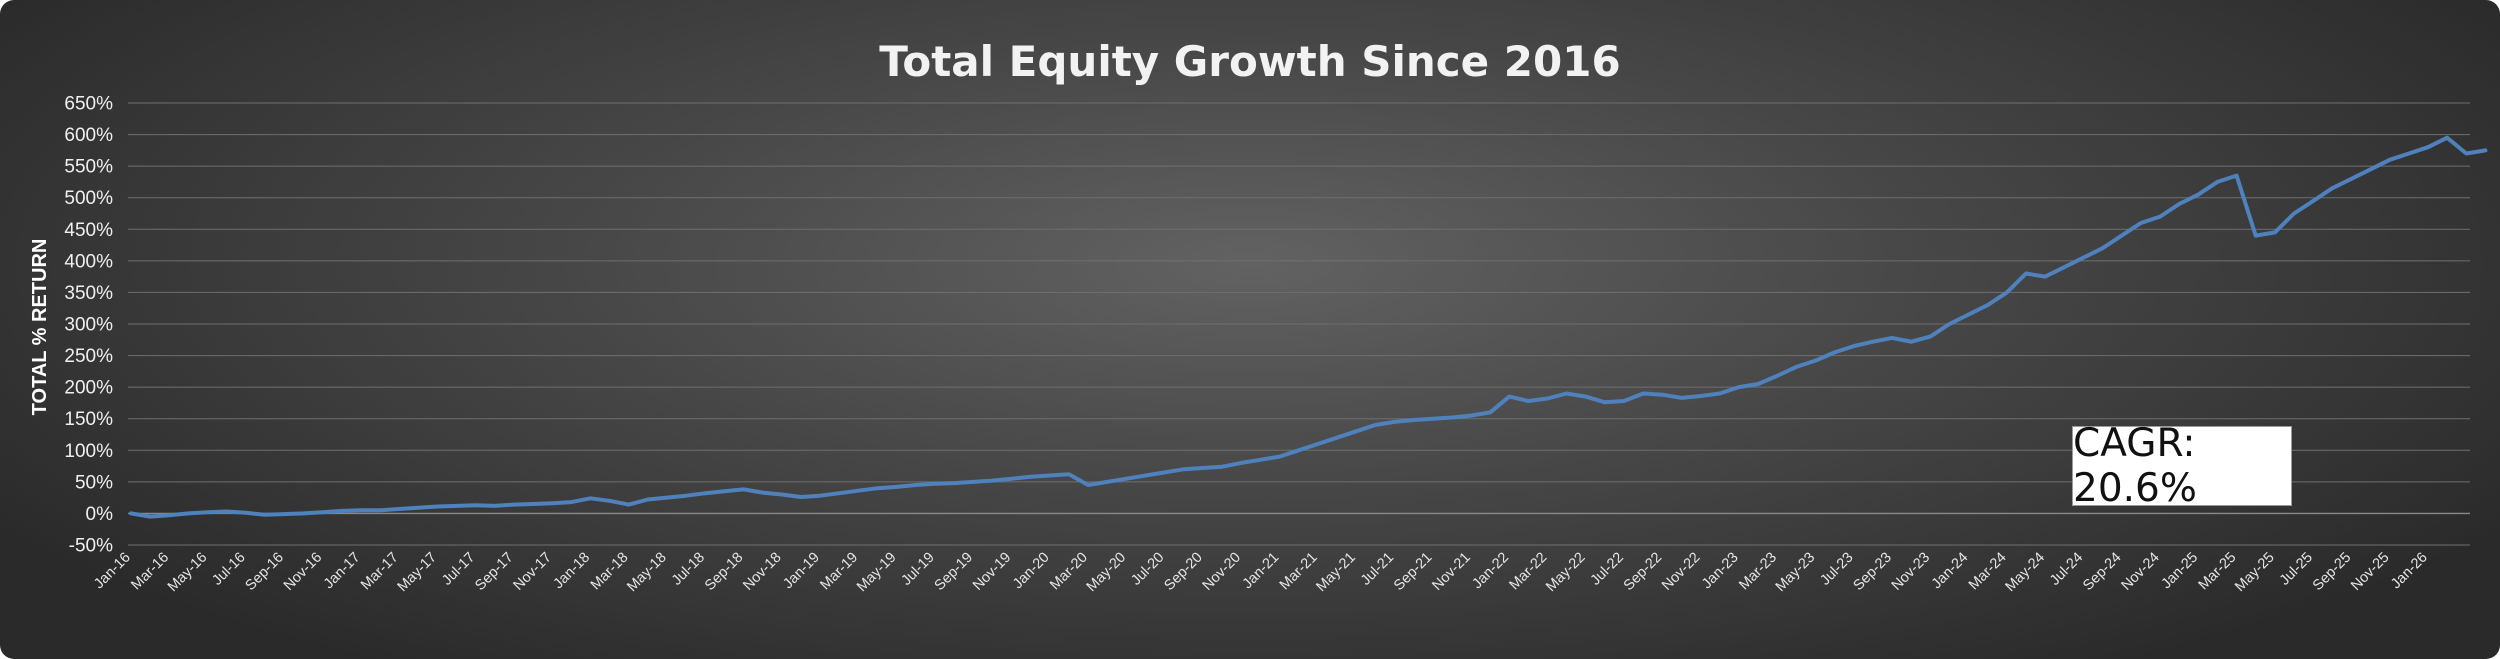 The image size is (2500, 659). Describe the element at coordinates (303, 572) in the screenshot. I see `x-tick-label: Nov-16` at that location.